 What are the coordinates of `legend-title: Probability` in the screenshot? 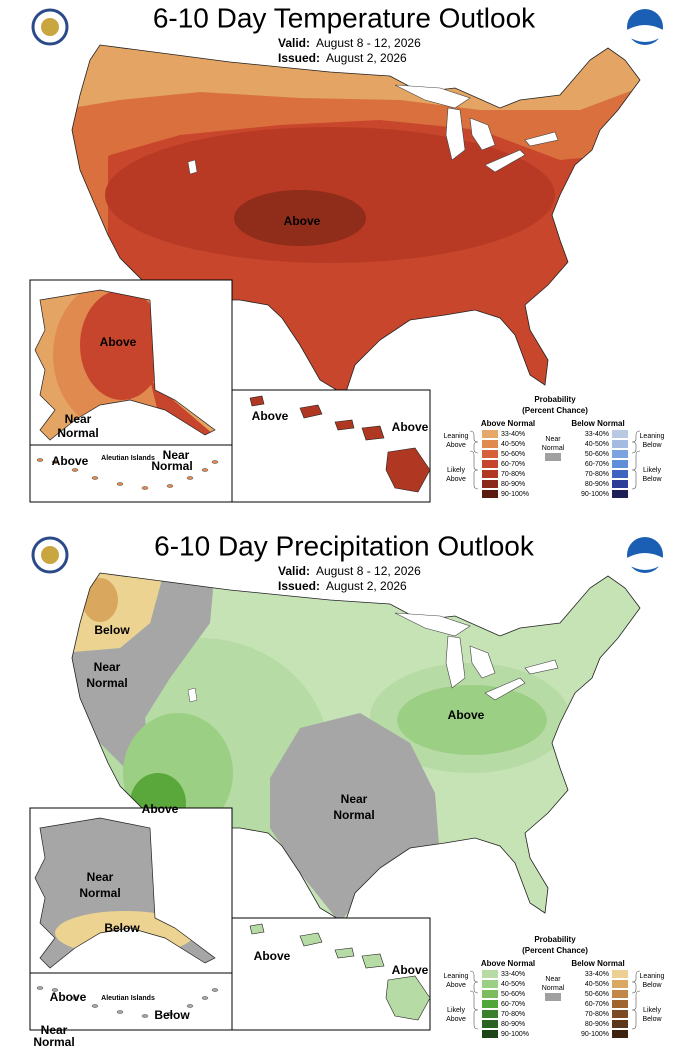 It's located at (555, 399).